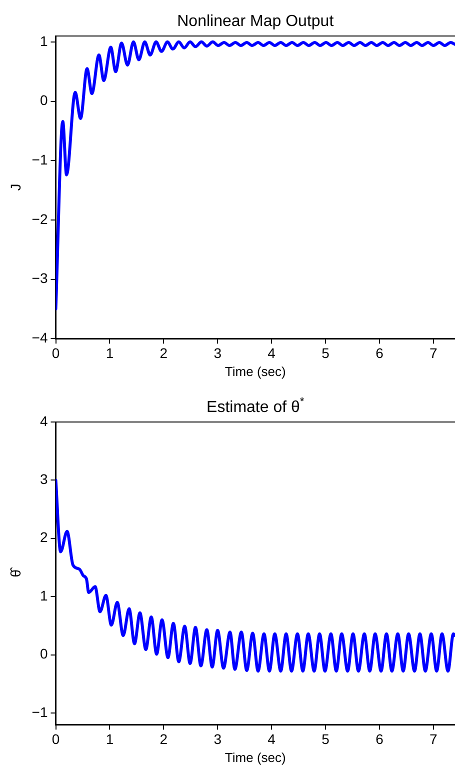 The height and width of the screenshot is (773, 455). What do you see at coordinates (44, 479) in the screenshot?
I see `y-tick-label: 3` at bounding box center [44, 479].